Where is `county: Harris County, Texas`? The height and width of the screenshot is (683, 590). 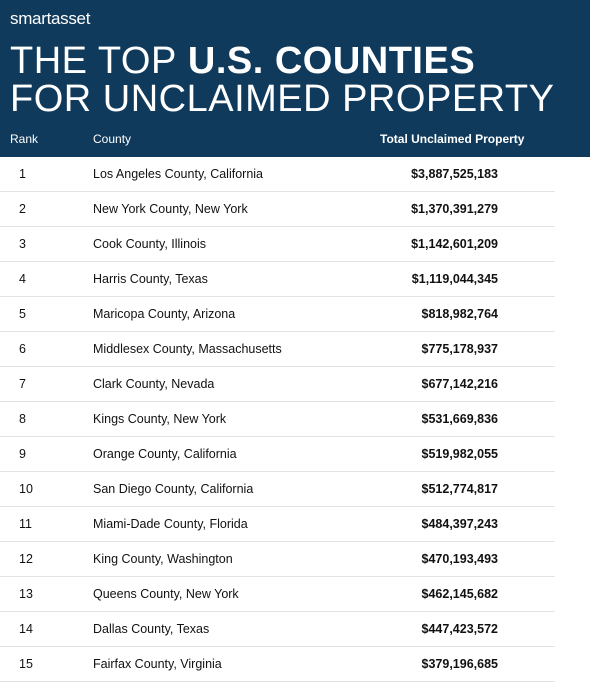
county: Harris County, Texas is located at coordinates (150, 279).